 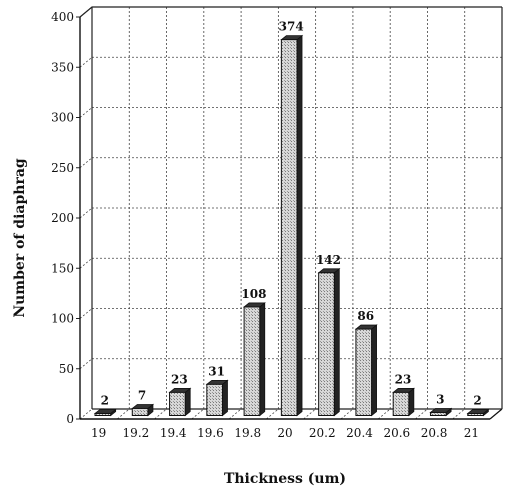 I want to click on y-tick-label: 50, so click(x=66, y=369).